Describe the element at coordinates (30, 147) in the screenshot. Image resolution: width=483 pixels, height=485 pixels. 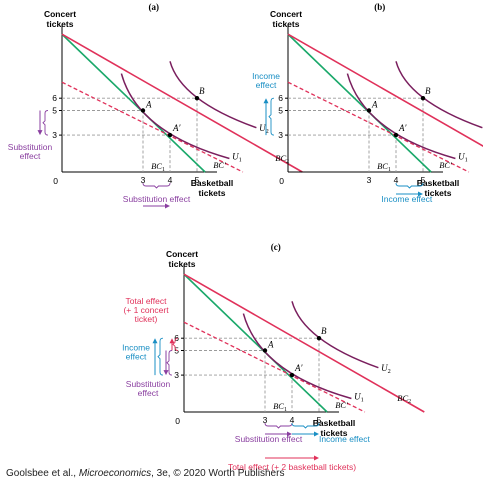
I see `substitution-effect-label: Substitution` at that location.